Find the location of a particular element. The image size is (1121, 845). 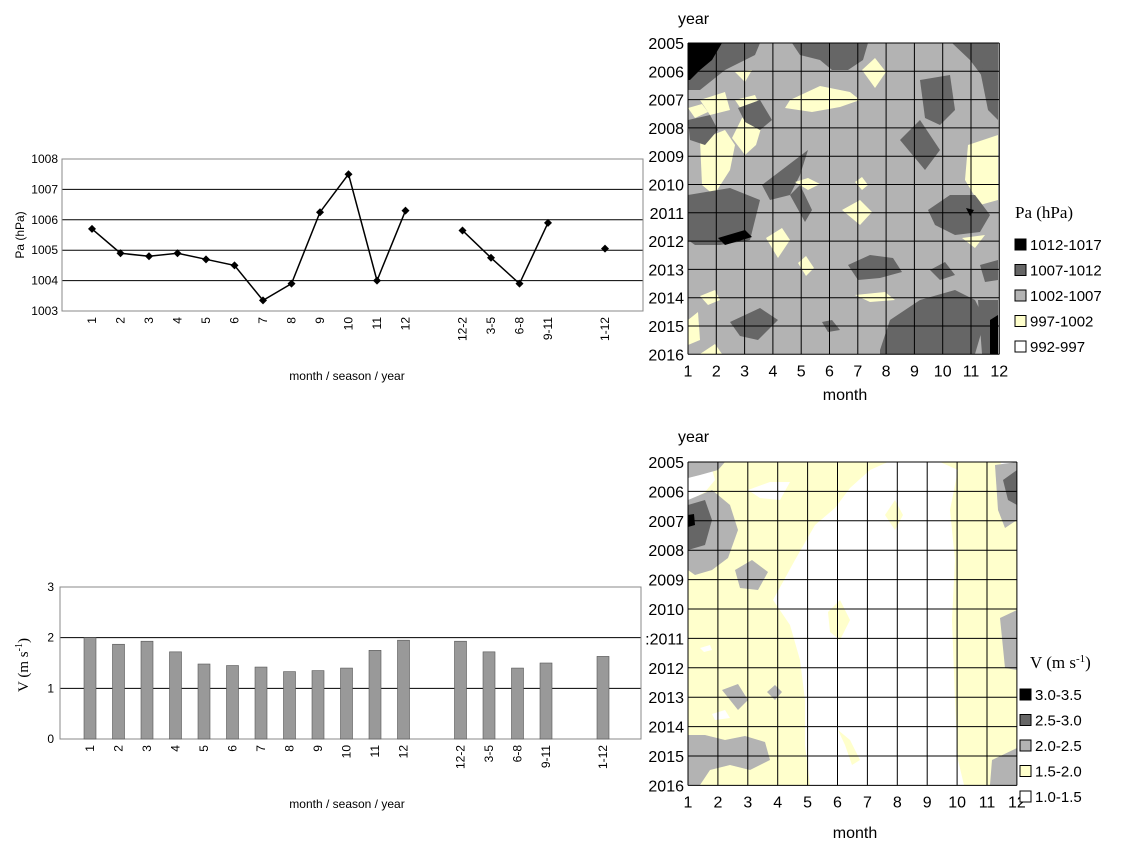

wind-x-tick-label: 12 is located at coordinates (404, 752).